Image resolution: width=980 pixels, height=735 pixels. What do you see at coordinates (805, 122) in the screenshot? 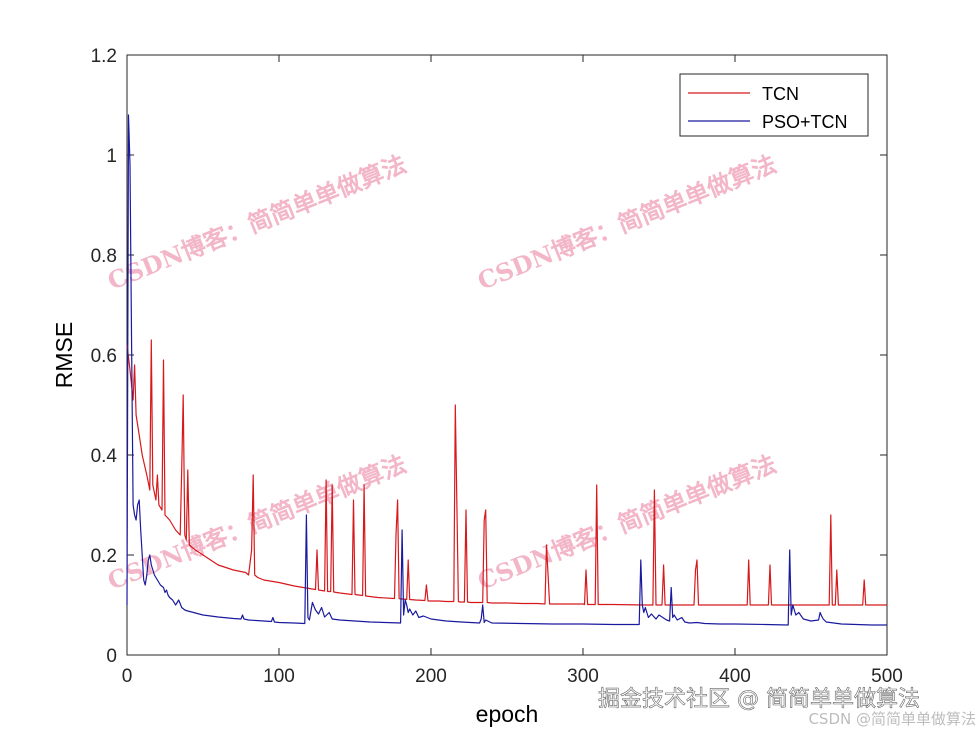
I see `legend-label-pso-tcn: PSO+TCN` at bounding box center [805, 122].